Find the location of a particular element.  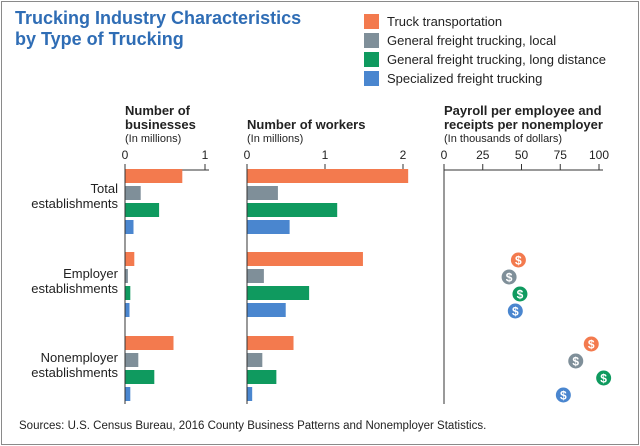

marker-truck-transportation-nonemployer-establishments is located at coordinates (591, 344).